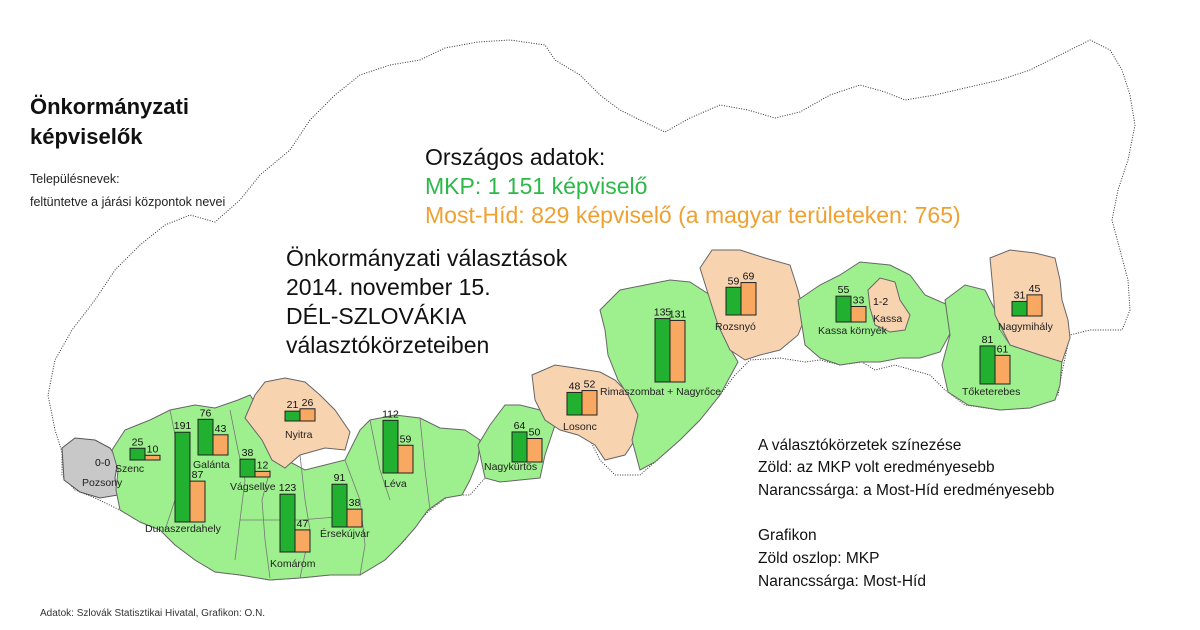 Image resolution: width=1200 pixels, height=630 pixels. What do you see at coordinates (749, 277) in the screenshot?
I see `value-mosthid-rozsnyo: 69` at bounding box center [749, 277].